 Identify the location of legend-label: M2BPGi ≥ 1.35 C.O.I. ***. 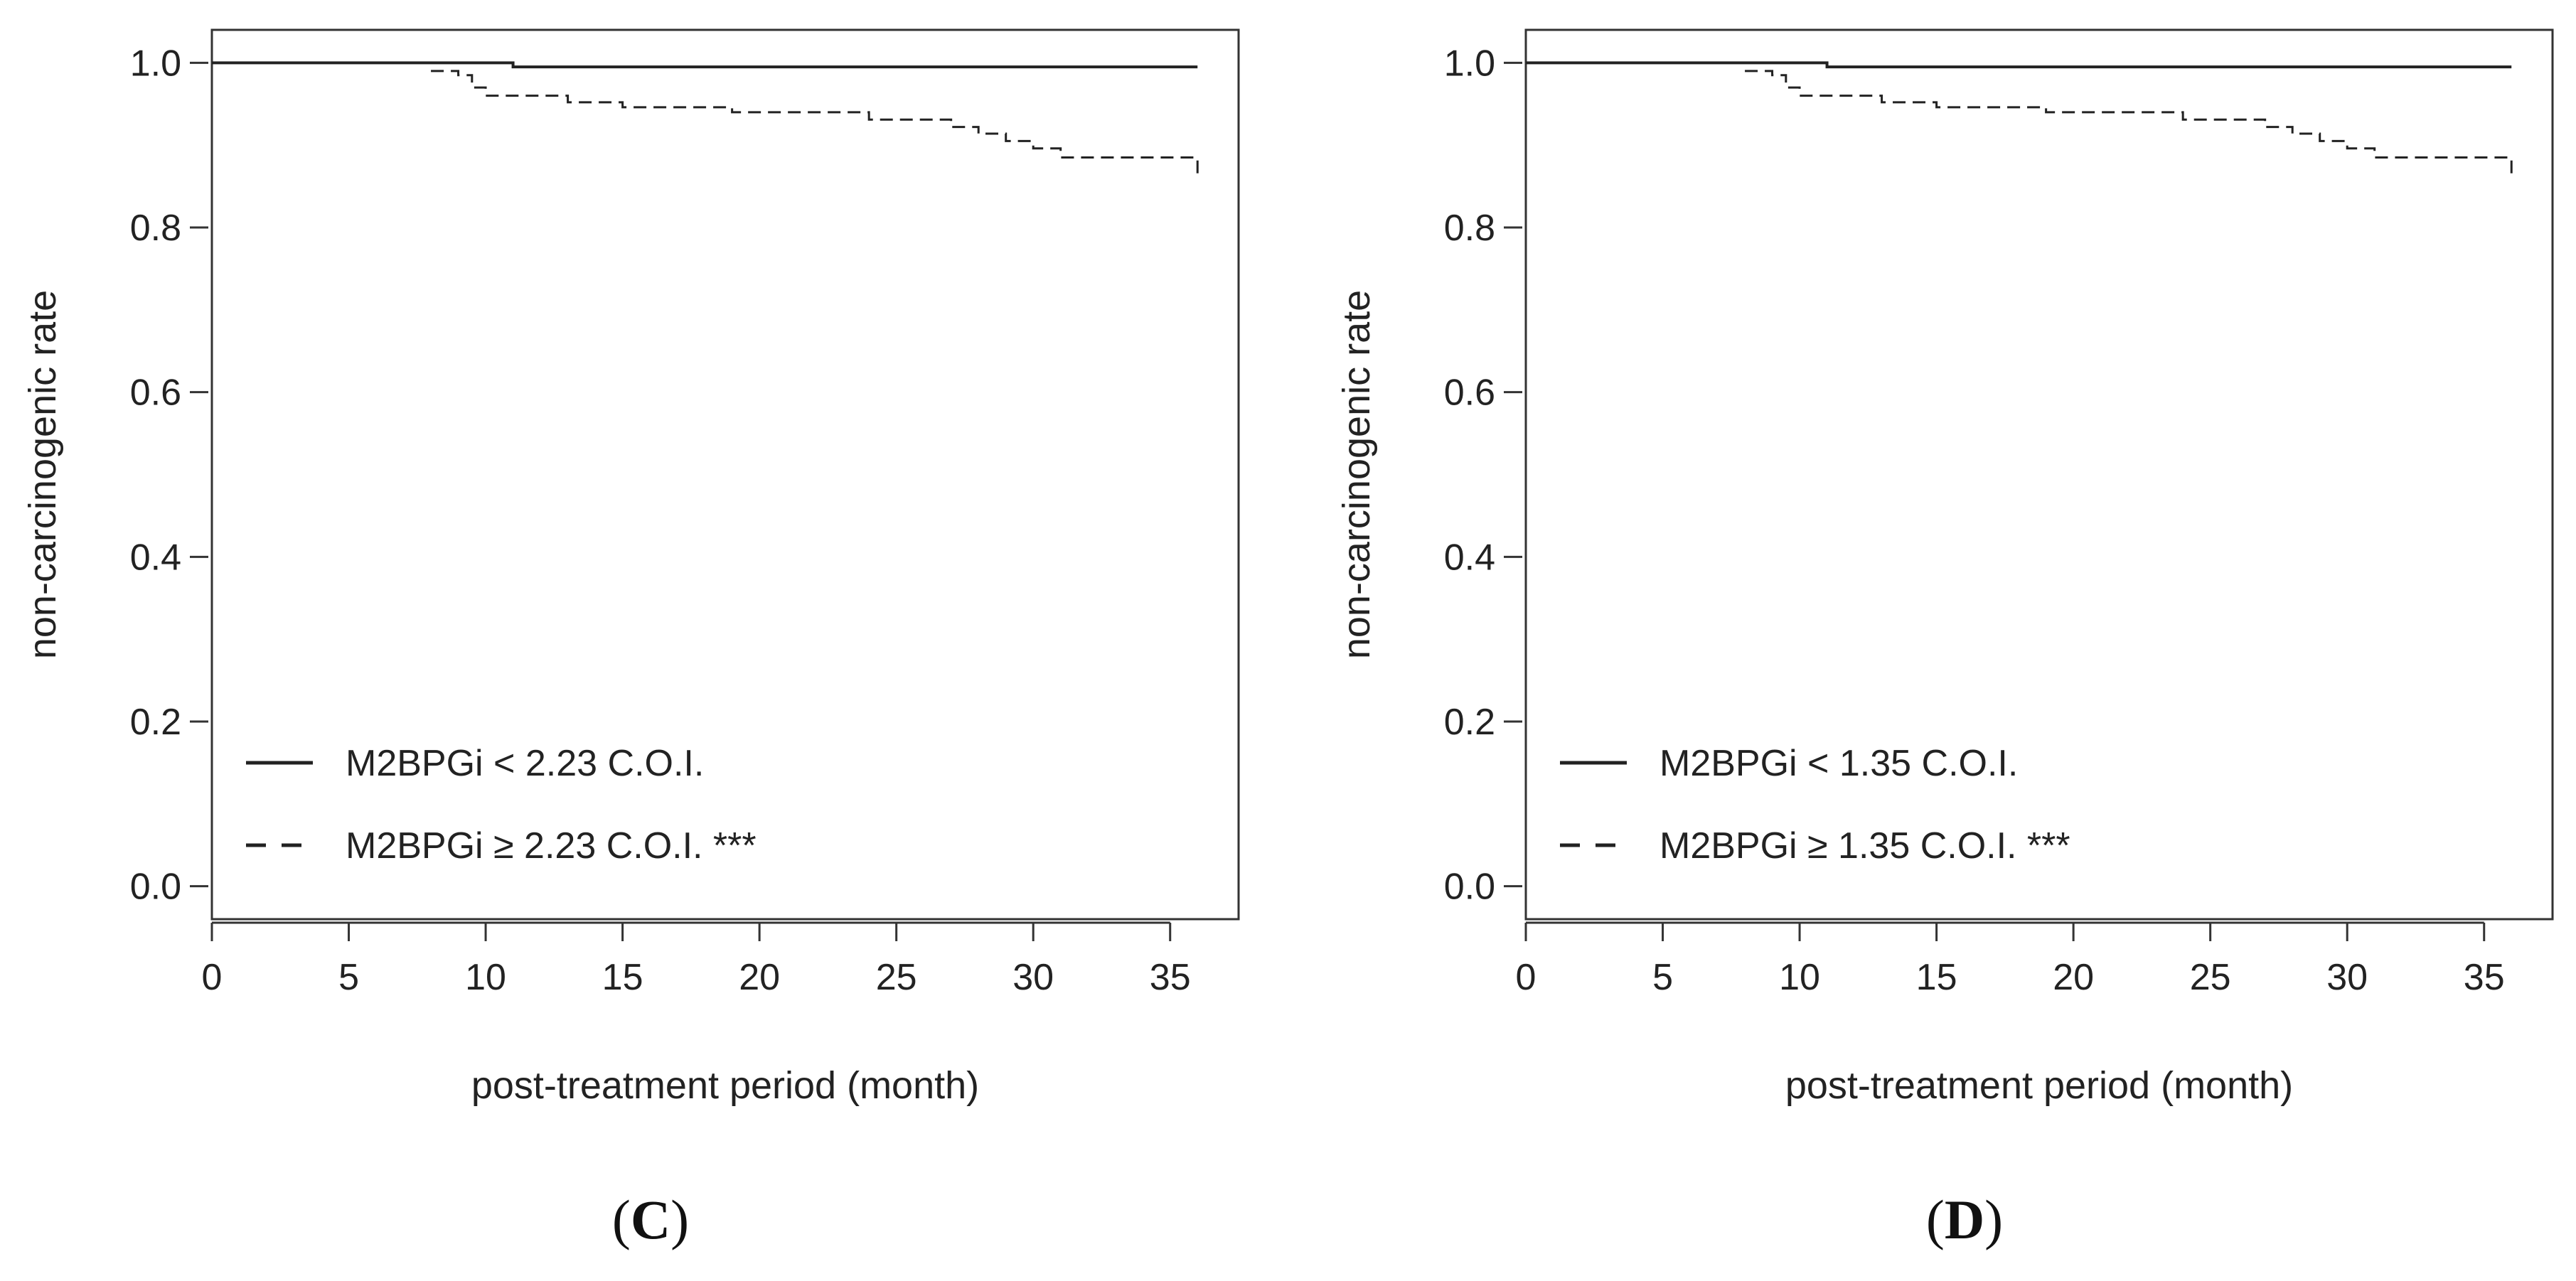
(1865, 846).